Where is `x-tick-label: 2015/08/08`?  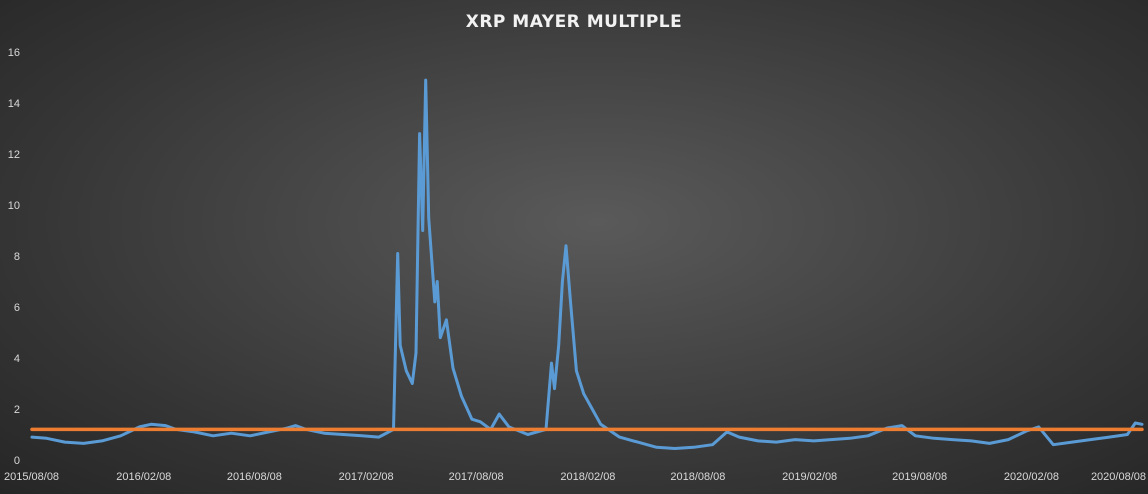
x-tick-label: 2015/08/08 is located at coordinates (31, 477).